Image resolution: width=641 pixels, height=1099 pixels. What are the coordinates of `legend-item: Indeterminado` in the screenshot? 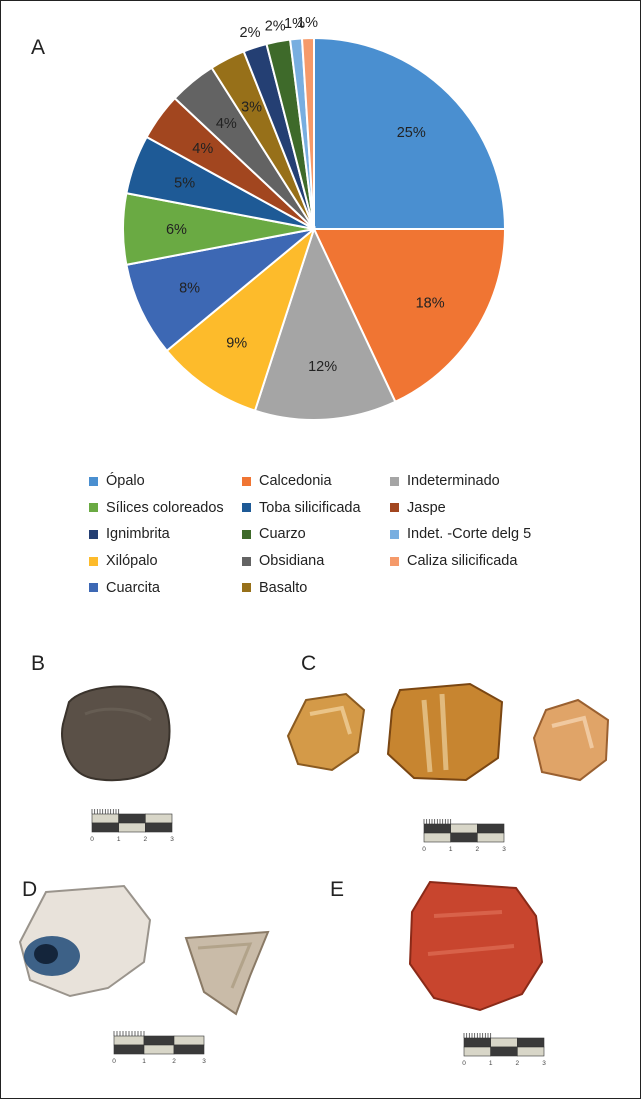 It's located at (445, 481).